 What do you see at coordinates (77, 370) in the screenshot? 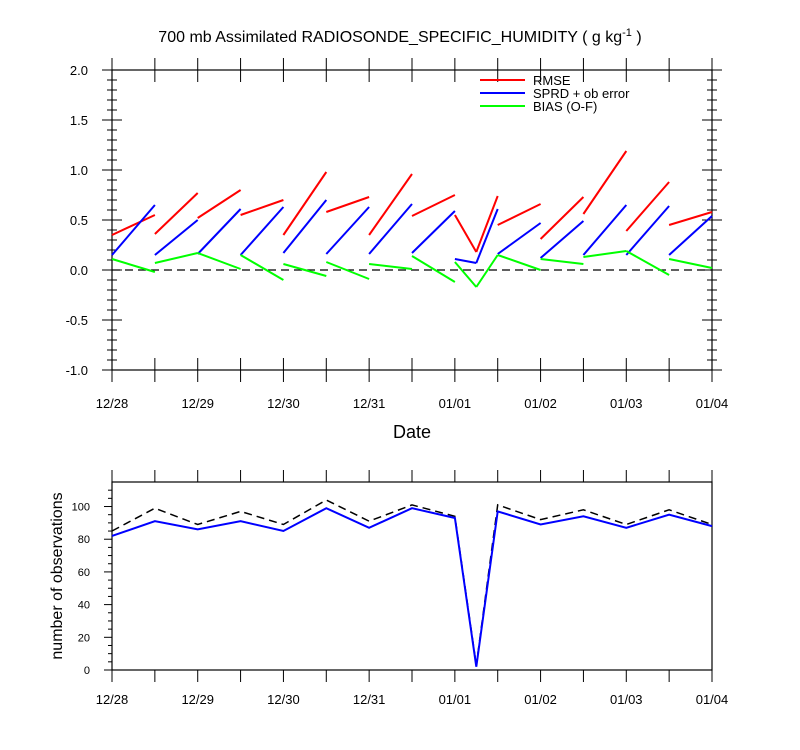
I see `y-tick-label: -1.0` at bounding box center [77, 370].